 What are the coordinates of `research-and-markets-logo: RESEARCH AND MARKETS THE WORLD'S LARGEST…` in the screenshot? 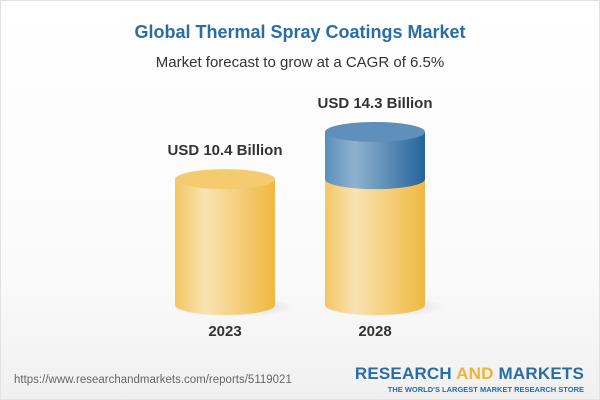 It's located at (469, 379).